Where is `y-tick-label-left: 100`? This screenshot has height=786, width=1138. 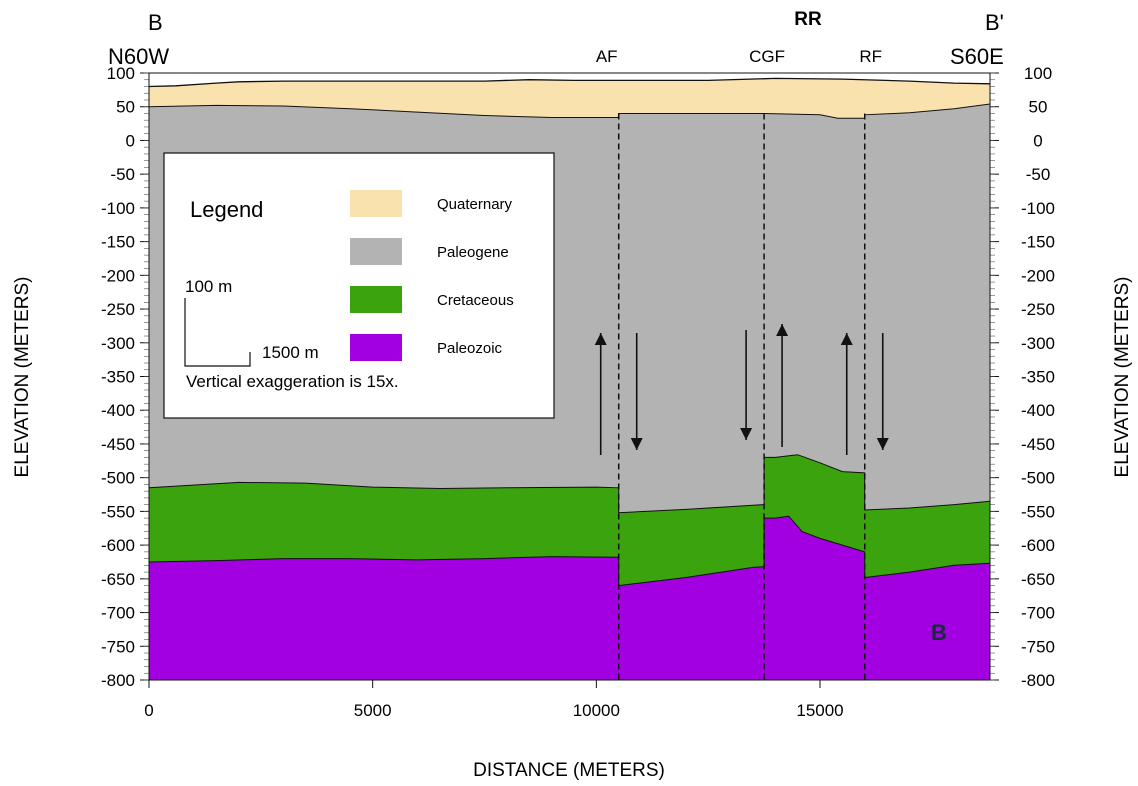
y-tick-label-left: 100 is located at coordinates (121, 73).